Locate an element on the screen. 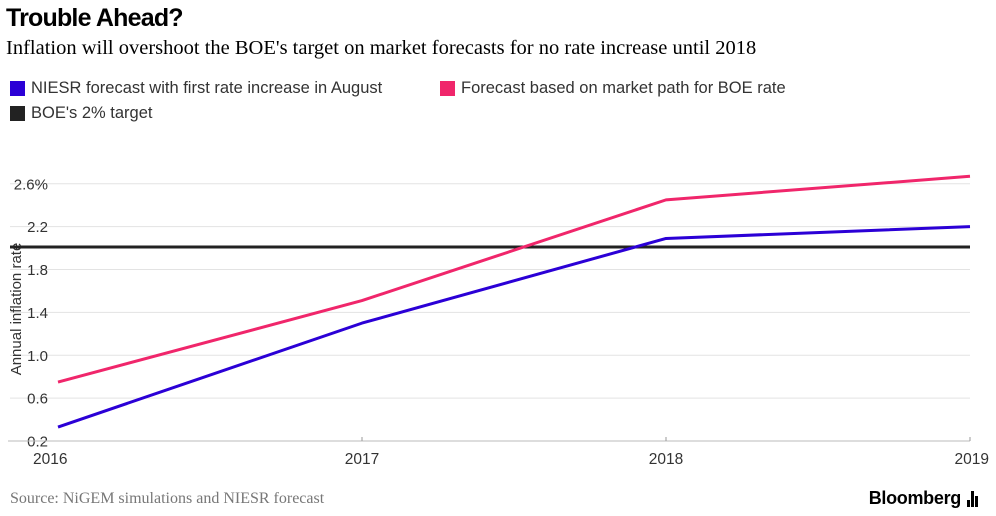 The height and width of the screenshot is (516, 996). x-tick-label: 2018 is located at coordinates (666, 459).